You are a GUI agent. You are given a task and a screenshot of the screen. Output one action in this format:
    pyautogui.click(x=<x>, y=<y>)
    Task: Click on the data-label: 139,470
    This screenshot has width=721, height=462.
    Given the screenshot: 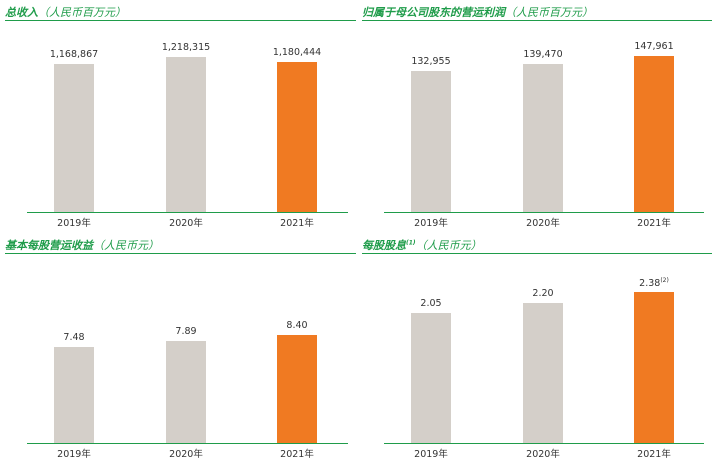 What is the action you would take?
    pyautogui.click(x=543, y=54)
    